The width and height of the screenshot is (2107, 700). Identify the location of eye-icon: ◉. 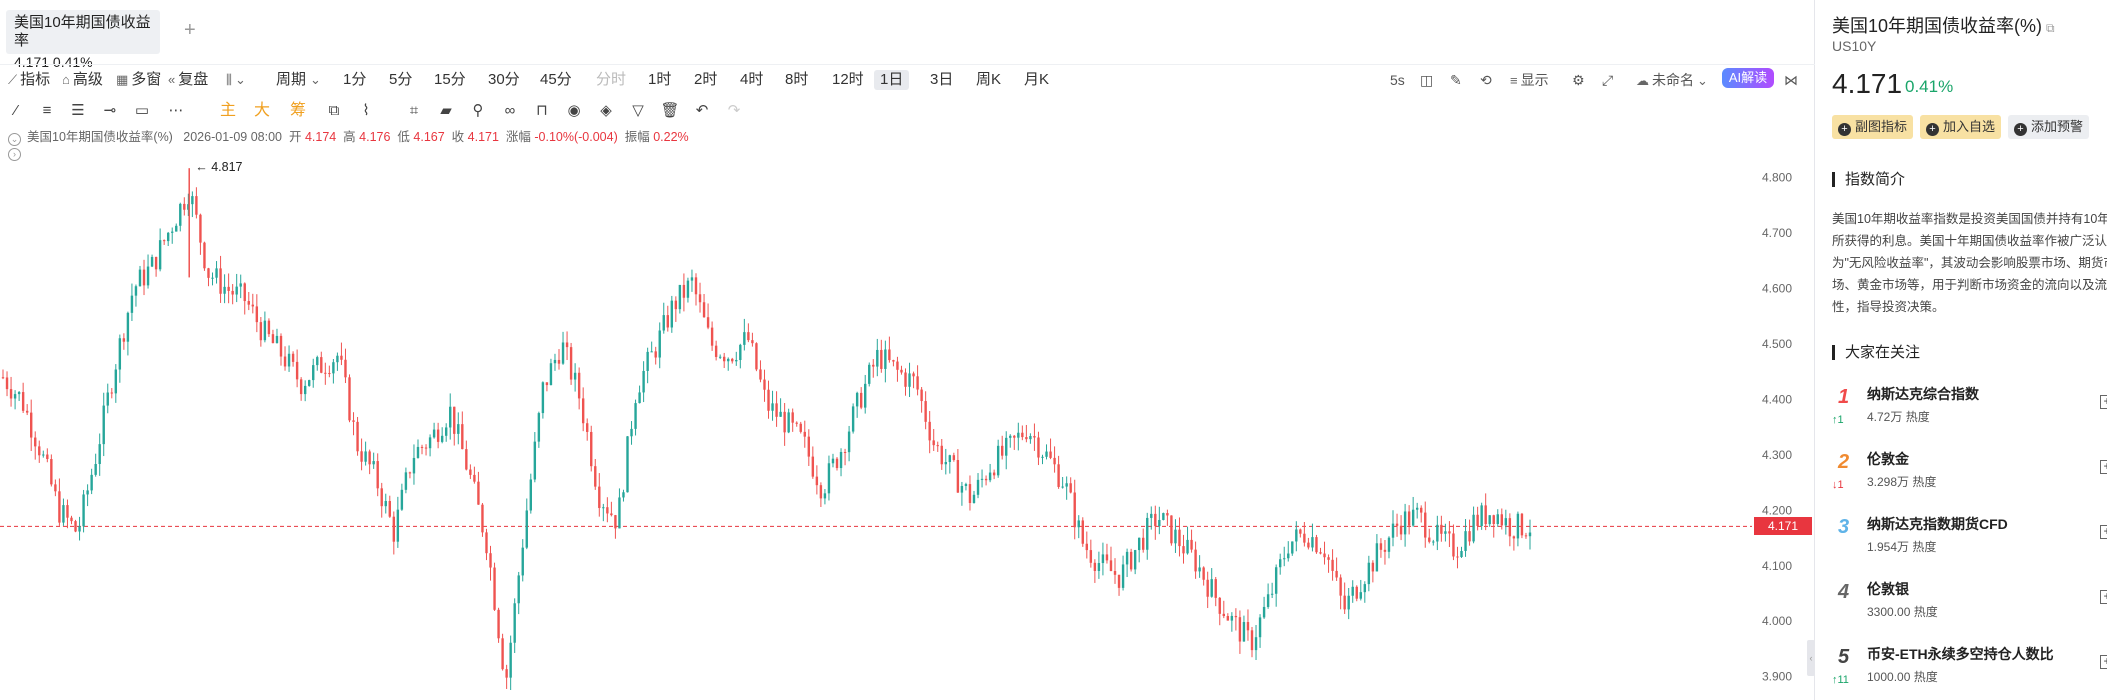
(574, 110).